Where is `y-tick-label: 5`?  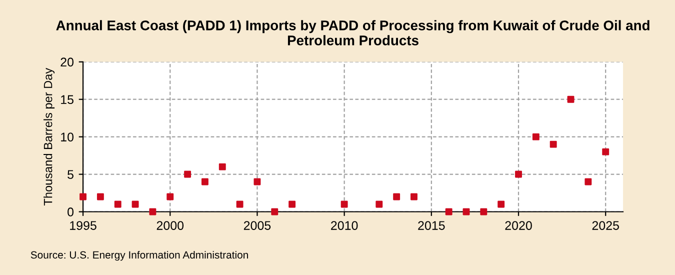
y-tick-label: 5 is located at coordinates (71, 174).